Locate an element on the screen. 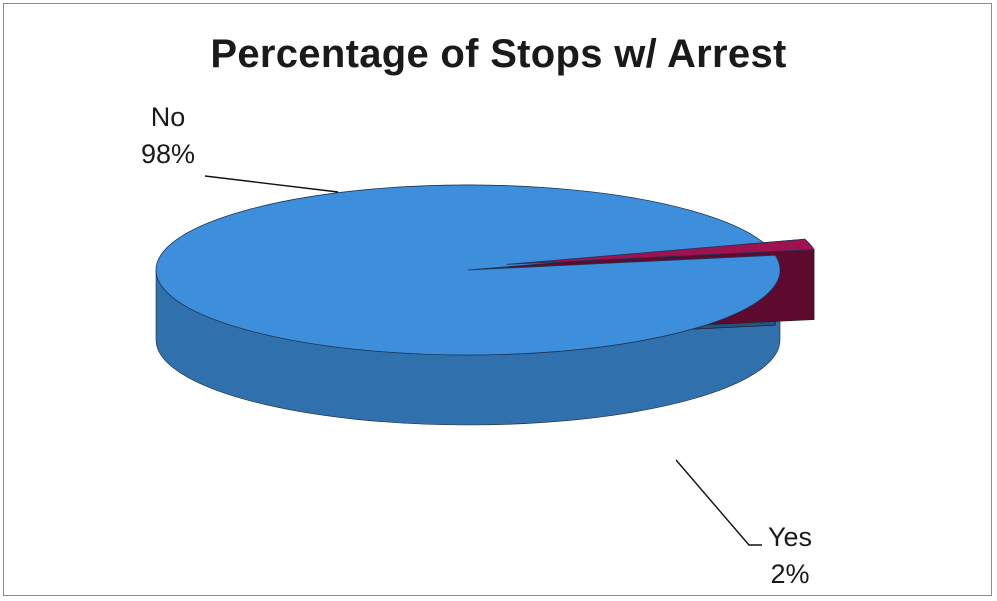  chart-title: Percentage of Stops w/ Arrest is located at coordinates (498, 54).